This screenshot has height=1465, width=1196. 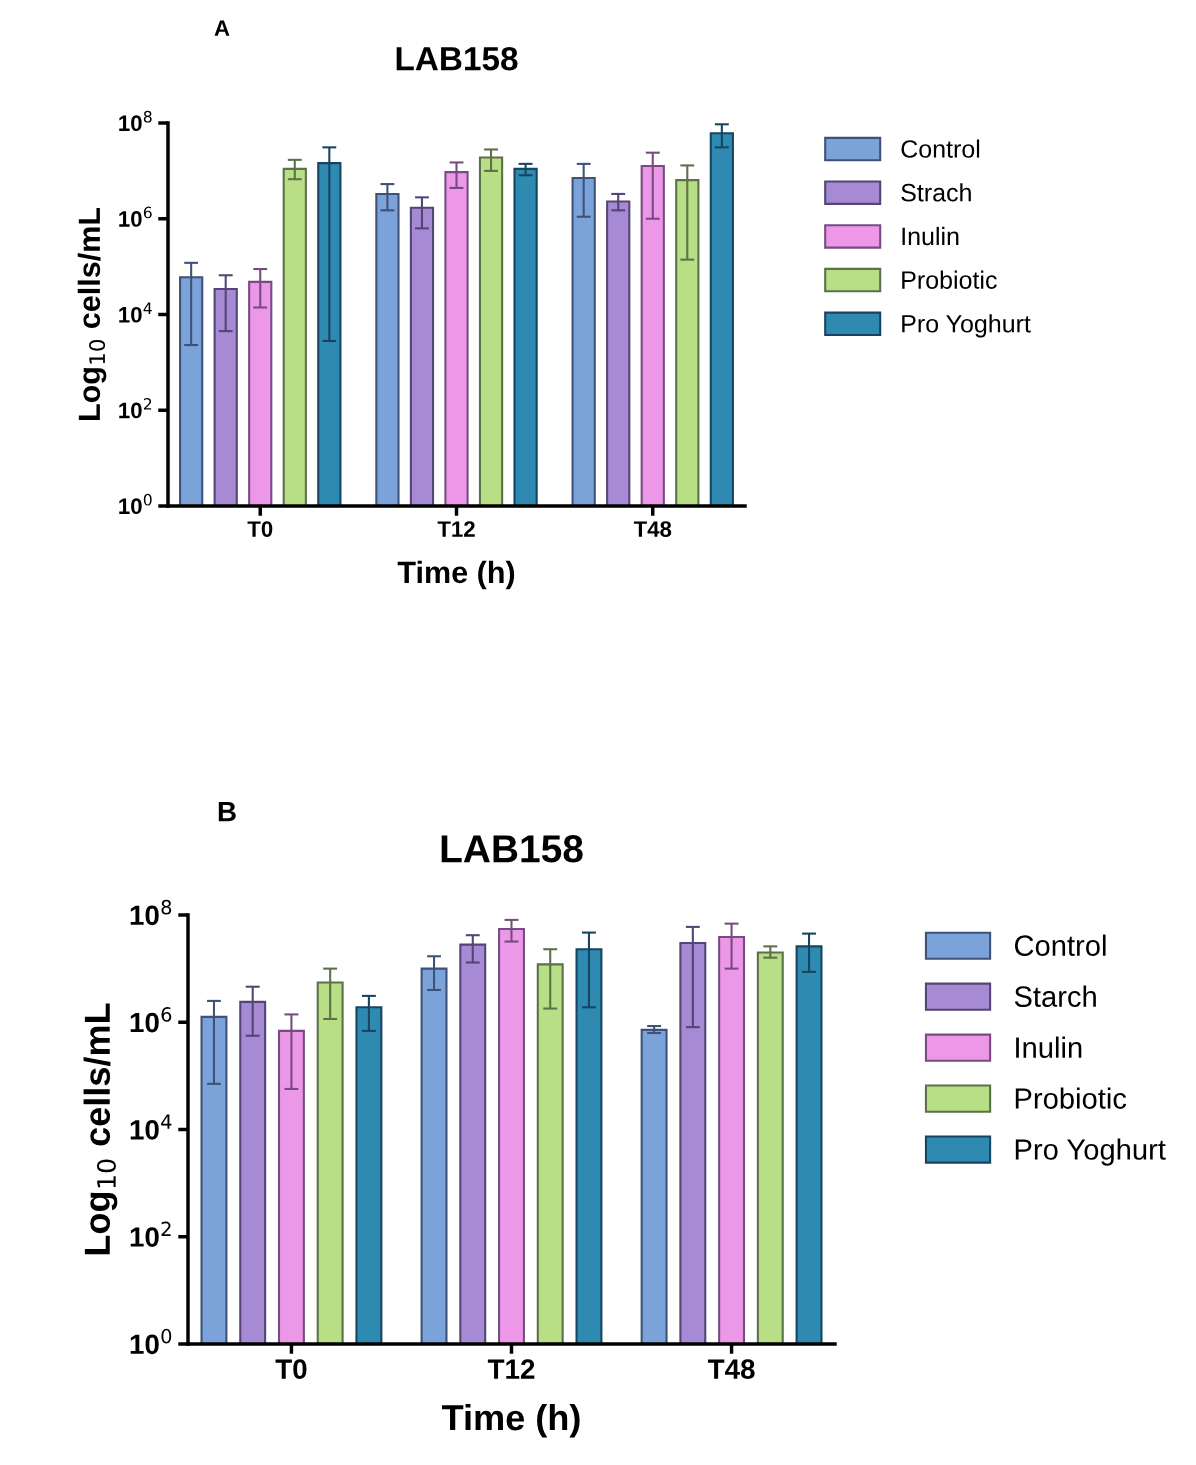 What do you see at coordinates (936, 192) in the screenshot?
I see `legend-label: Strach` at bounding box center [936, 192].